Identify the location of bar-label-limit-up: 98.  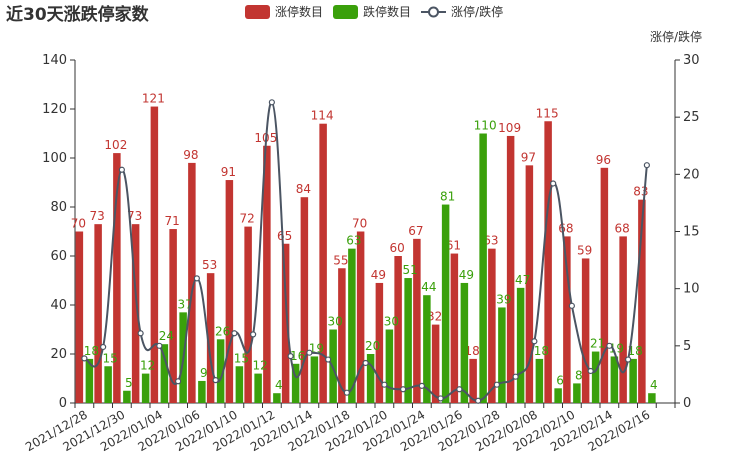
(190, 155).